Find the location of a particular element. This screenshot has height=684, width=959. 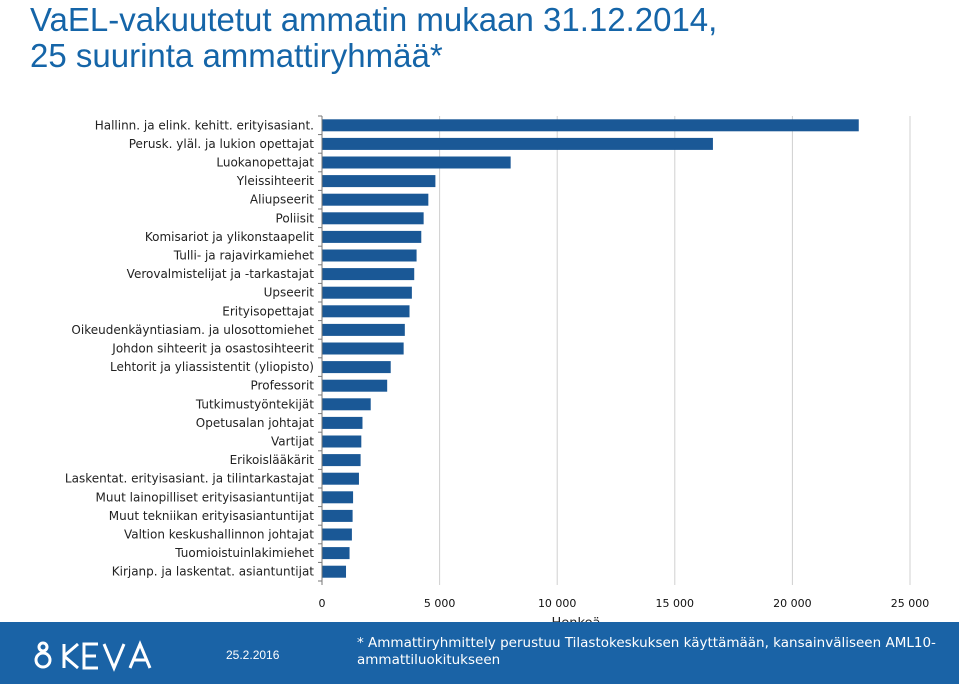

category-label: Oikeudenkäyntiasiam. ja ulosottomiehet is located at coordinates (192, 330).